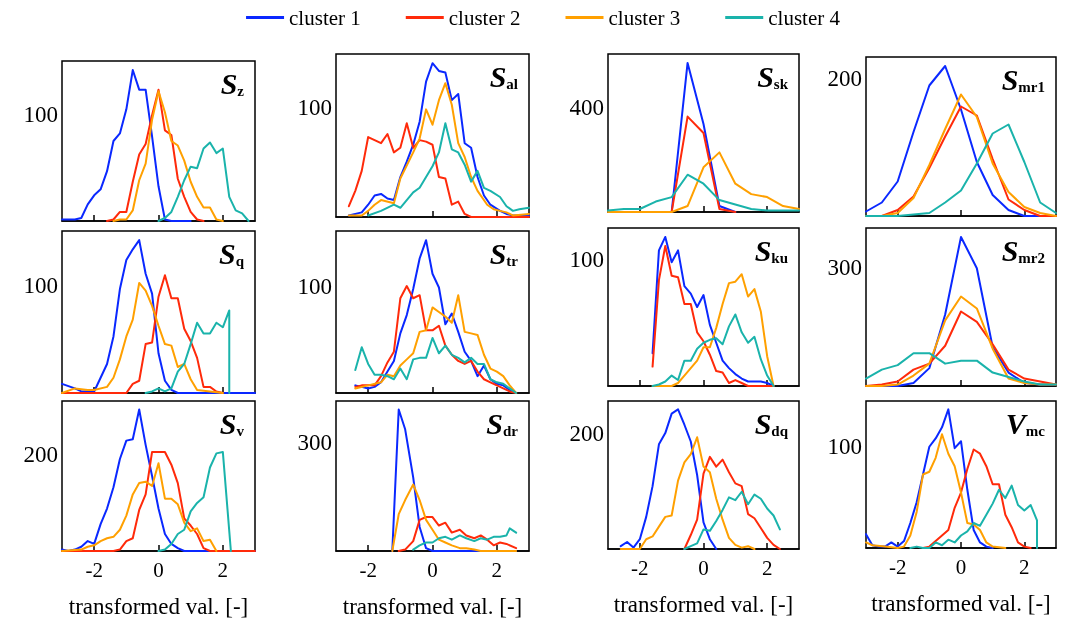 This screenshot has width=1086, height=623. What do you see at coordinates (773, 76) in the screenshot?
I see `chart-title: Ssk` at bounding box center [773, 76].